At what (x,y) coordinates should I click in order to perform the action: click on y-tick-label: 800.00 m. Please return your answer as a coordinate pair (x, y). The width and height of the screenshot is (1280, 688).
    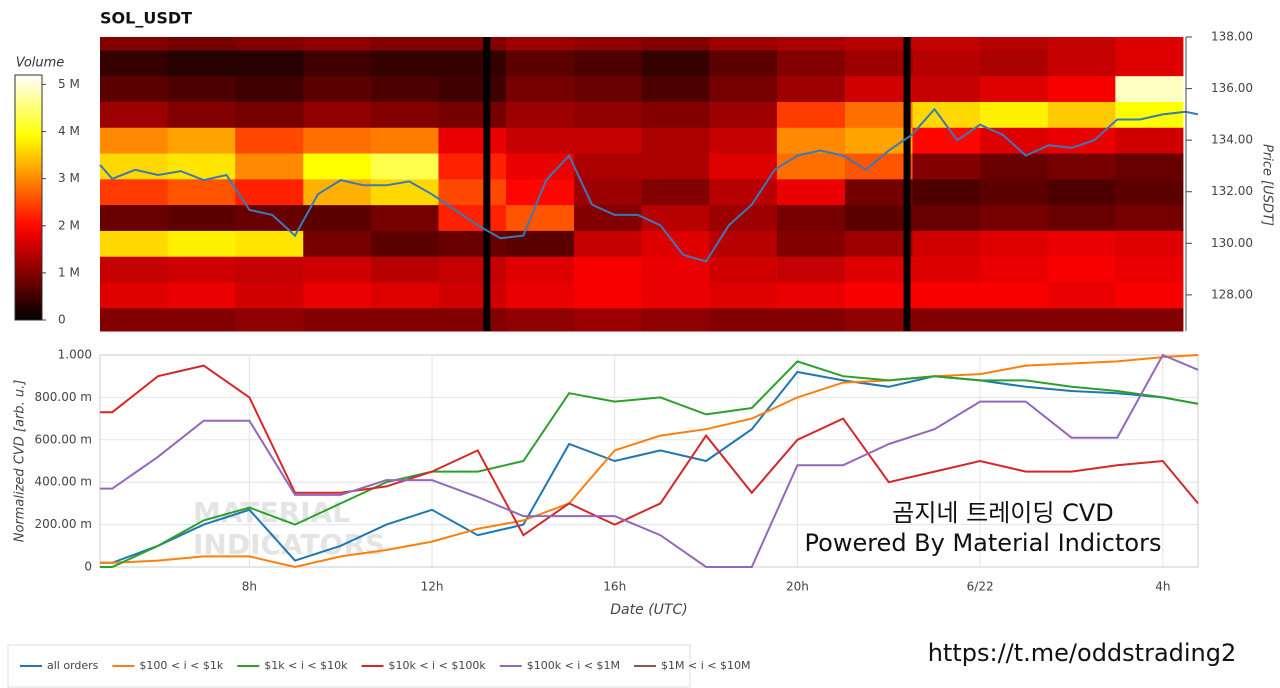
    Looking at the image, I should click on (64, 397).